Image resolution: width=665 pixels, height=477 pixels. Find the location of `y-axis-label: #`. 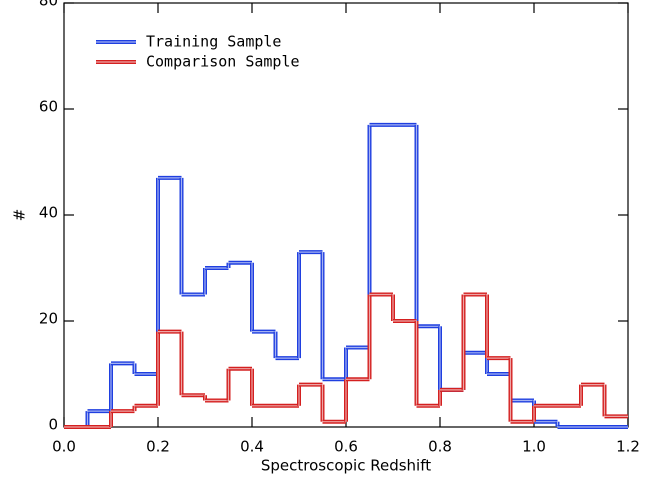

y-axis-label: # is located at coordinates (20, 215).